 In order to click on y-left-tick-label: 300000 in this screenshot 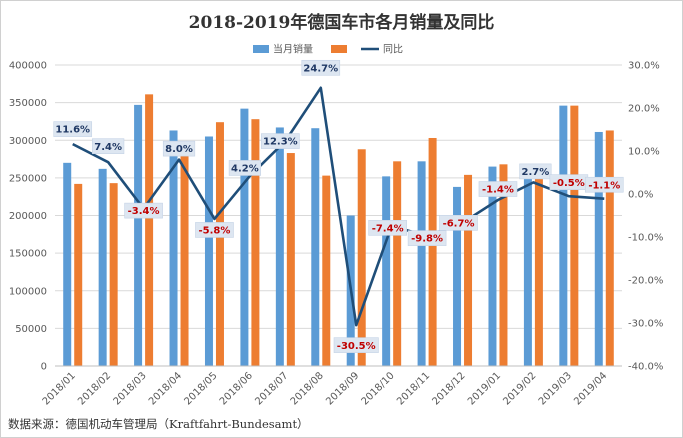, I will do `click(28, 141)`.